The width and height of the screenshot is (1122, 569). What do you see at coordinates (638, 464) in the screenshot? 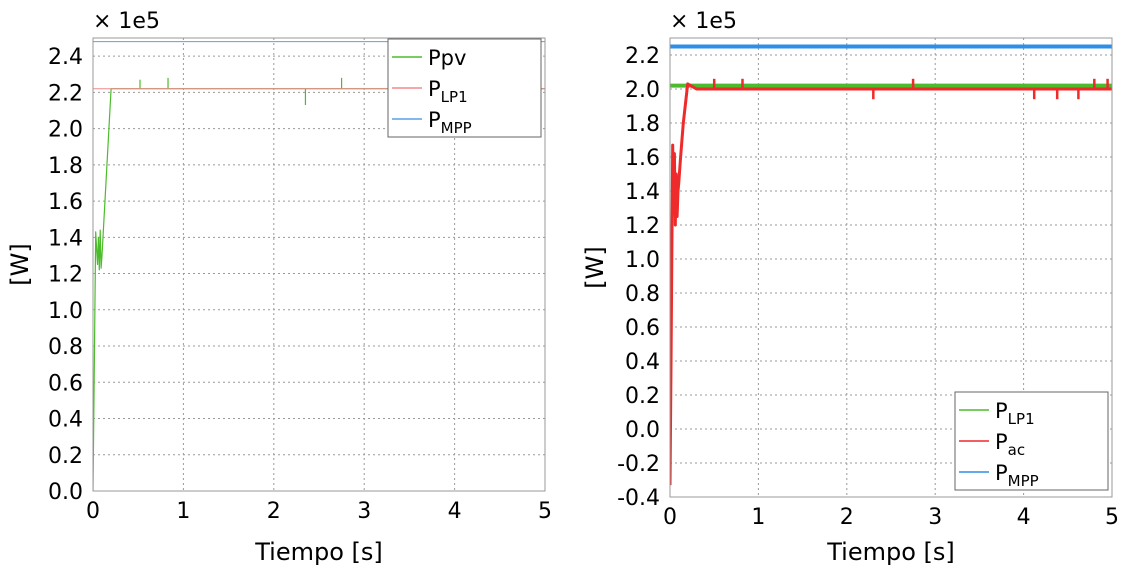
I see `y-tick-label: -0.2` at bounding box center [638, 464].